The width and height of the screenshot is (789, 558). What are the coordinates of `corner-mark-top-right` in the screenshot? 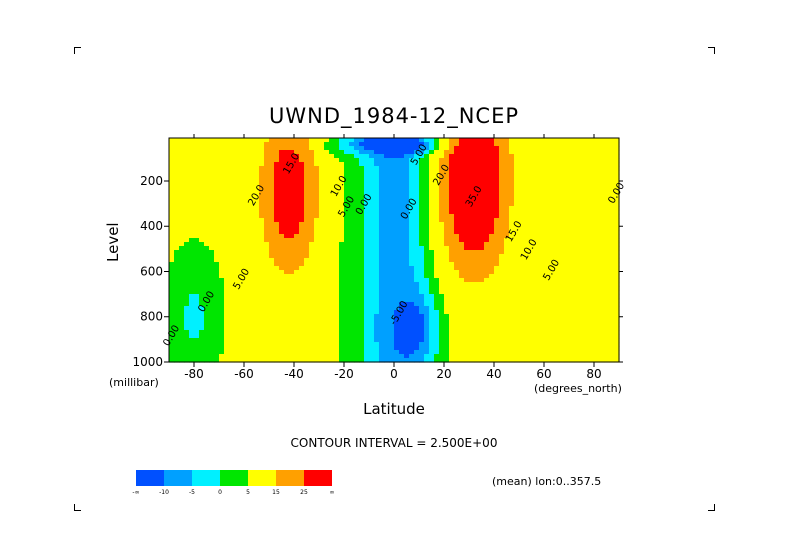 It's located at (711, 50).